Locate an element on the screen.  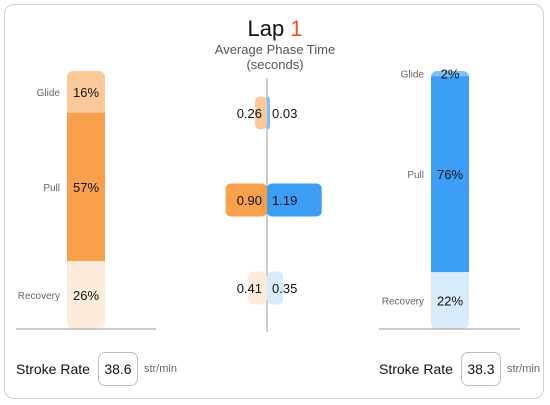
phase-bar-left-recovery is located at coordinates (257, 288).